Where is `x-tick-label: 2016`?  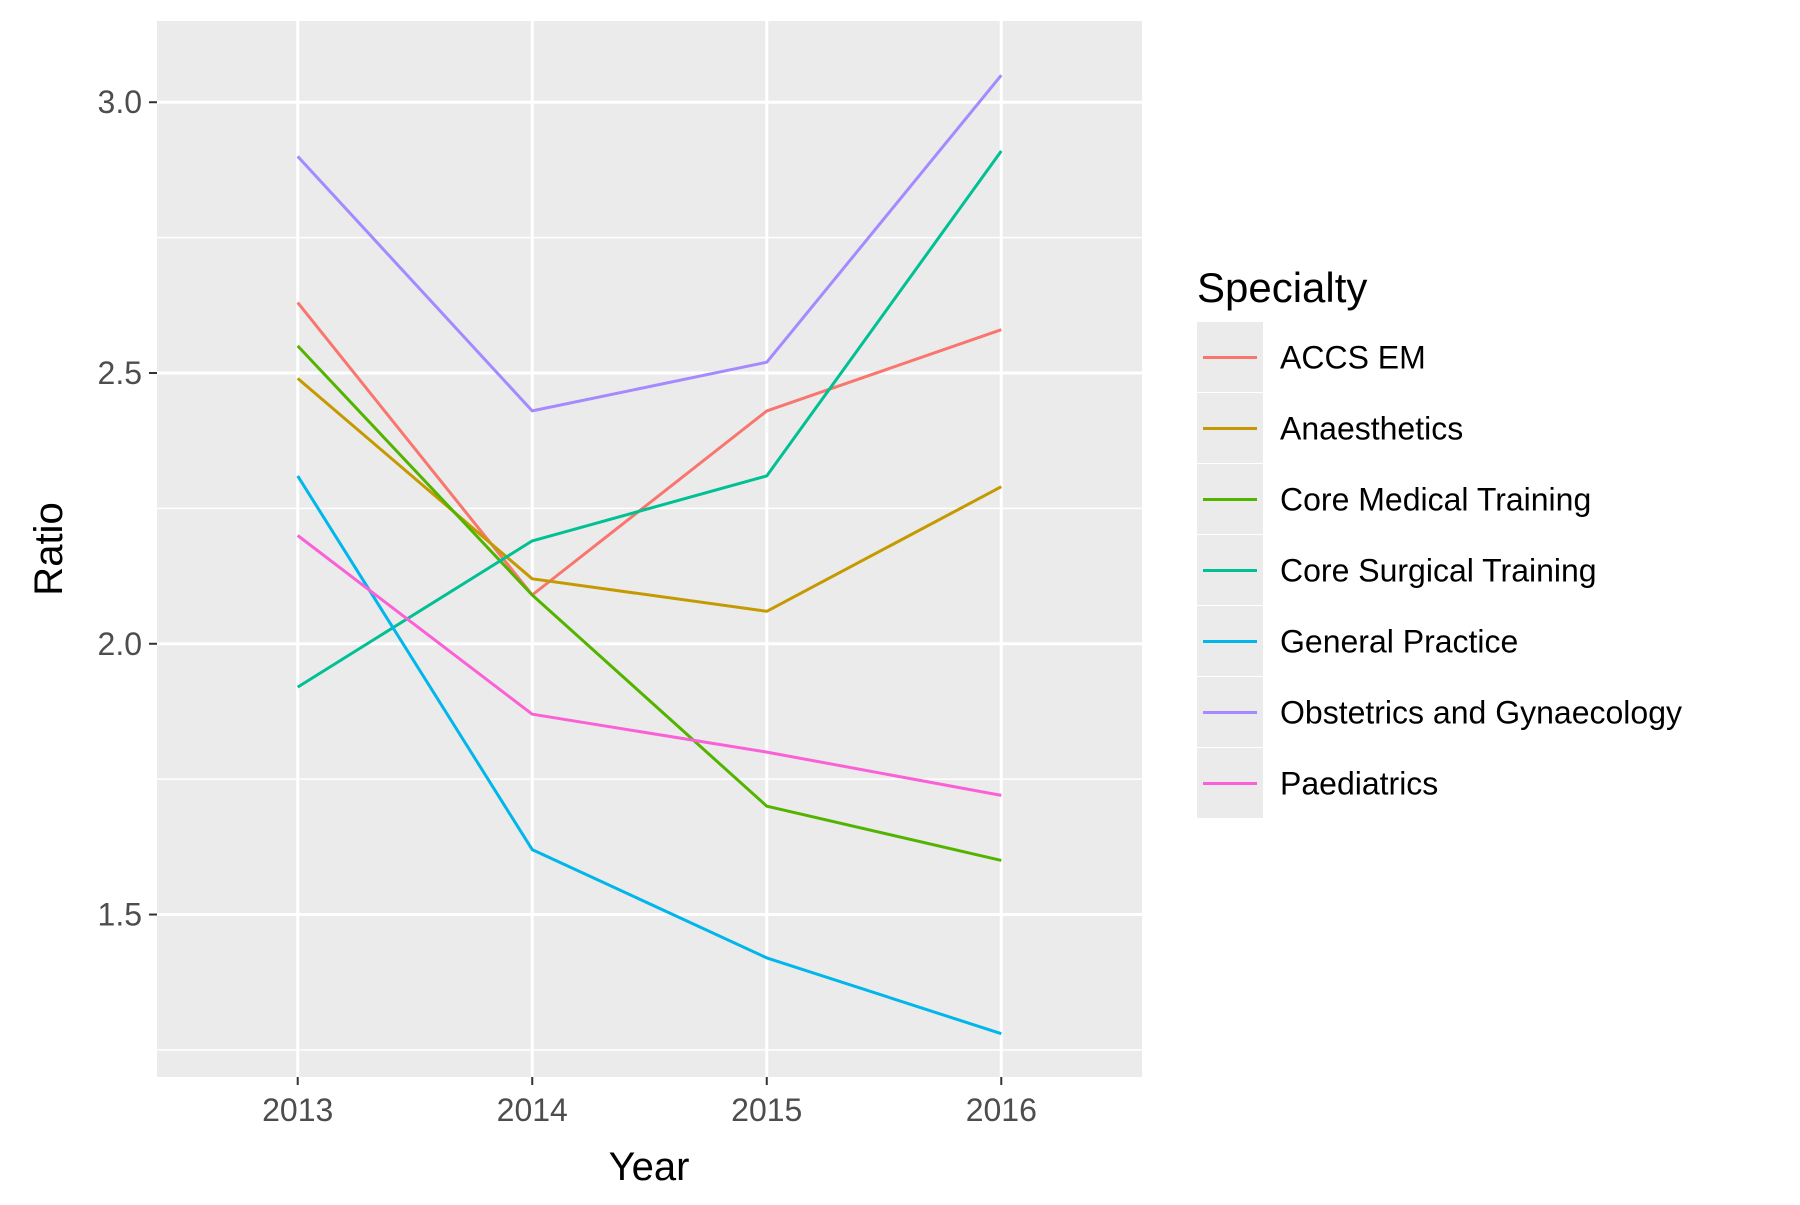
x-tick-label: 2016 is located at coordinates (1001, 1110).